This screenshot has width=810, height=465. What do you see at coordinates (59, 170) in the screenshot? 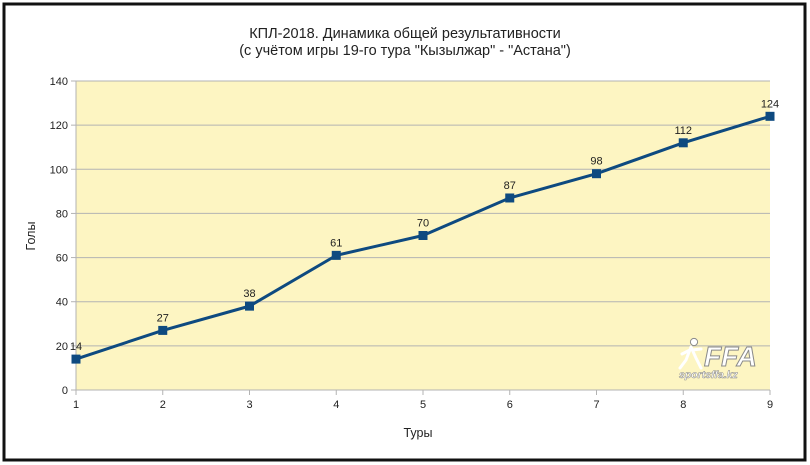
I see `y-tick-label-5: 100` at bounding box center [59, 170].